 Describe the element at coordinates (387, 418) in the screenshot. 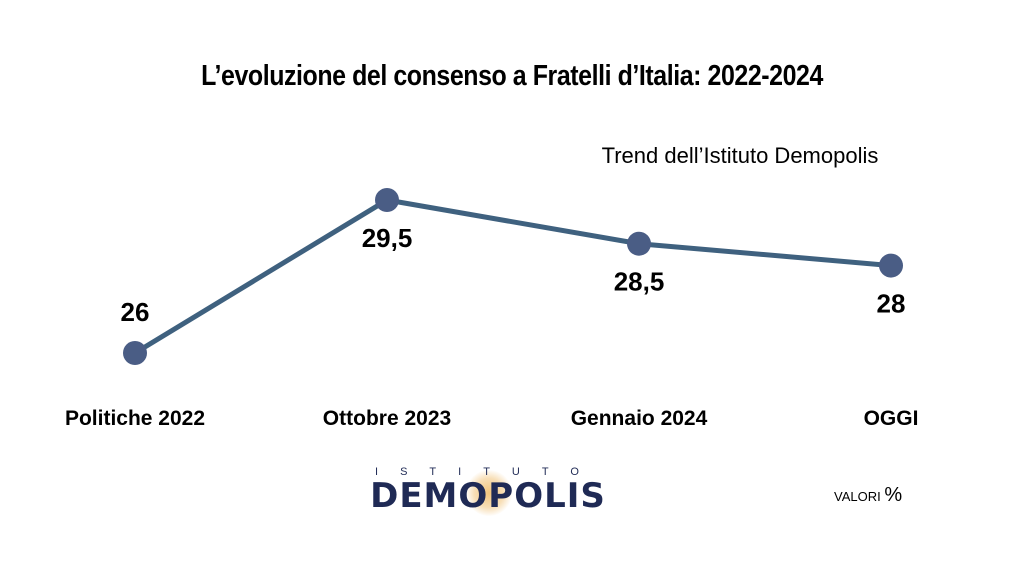

I see `category-label: Ottobre 2023` at that location.